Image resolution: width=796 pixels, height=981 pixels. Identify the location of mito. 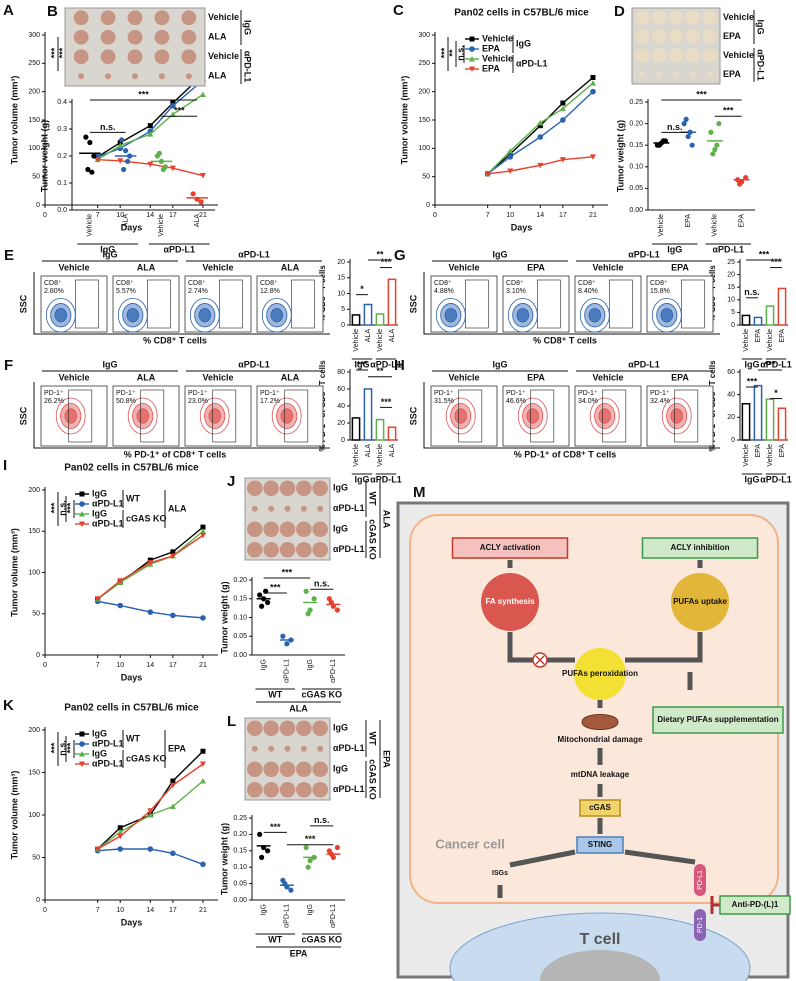
(600, 722).